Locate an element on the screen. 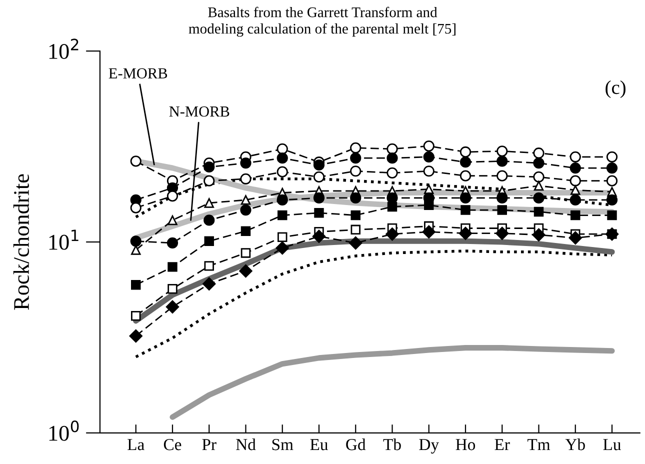  y-tick-label: 10$^{0}$ is located at coordinates (64, 430).